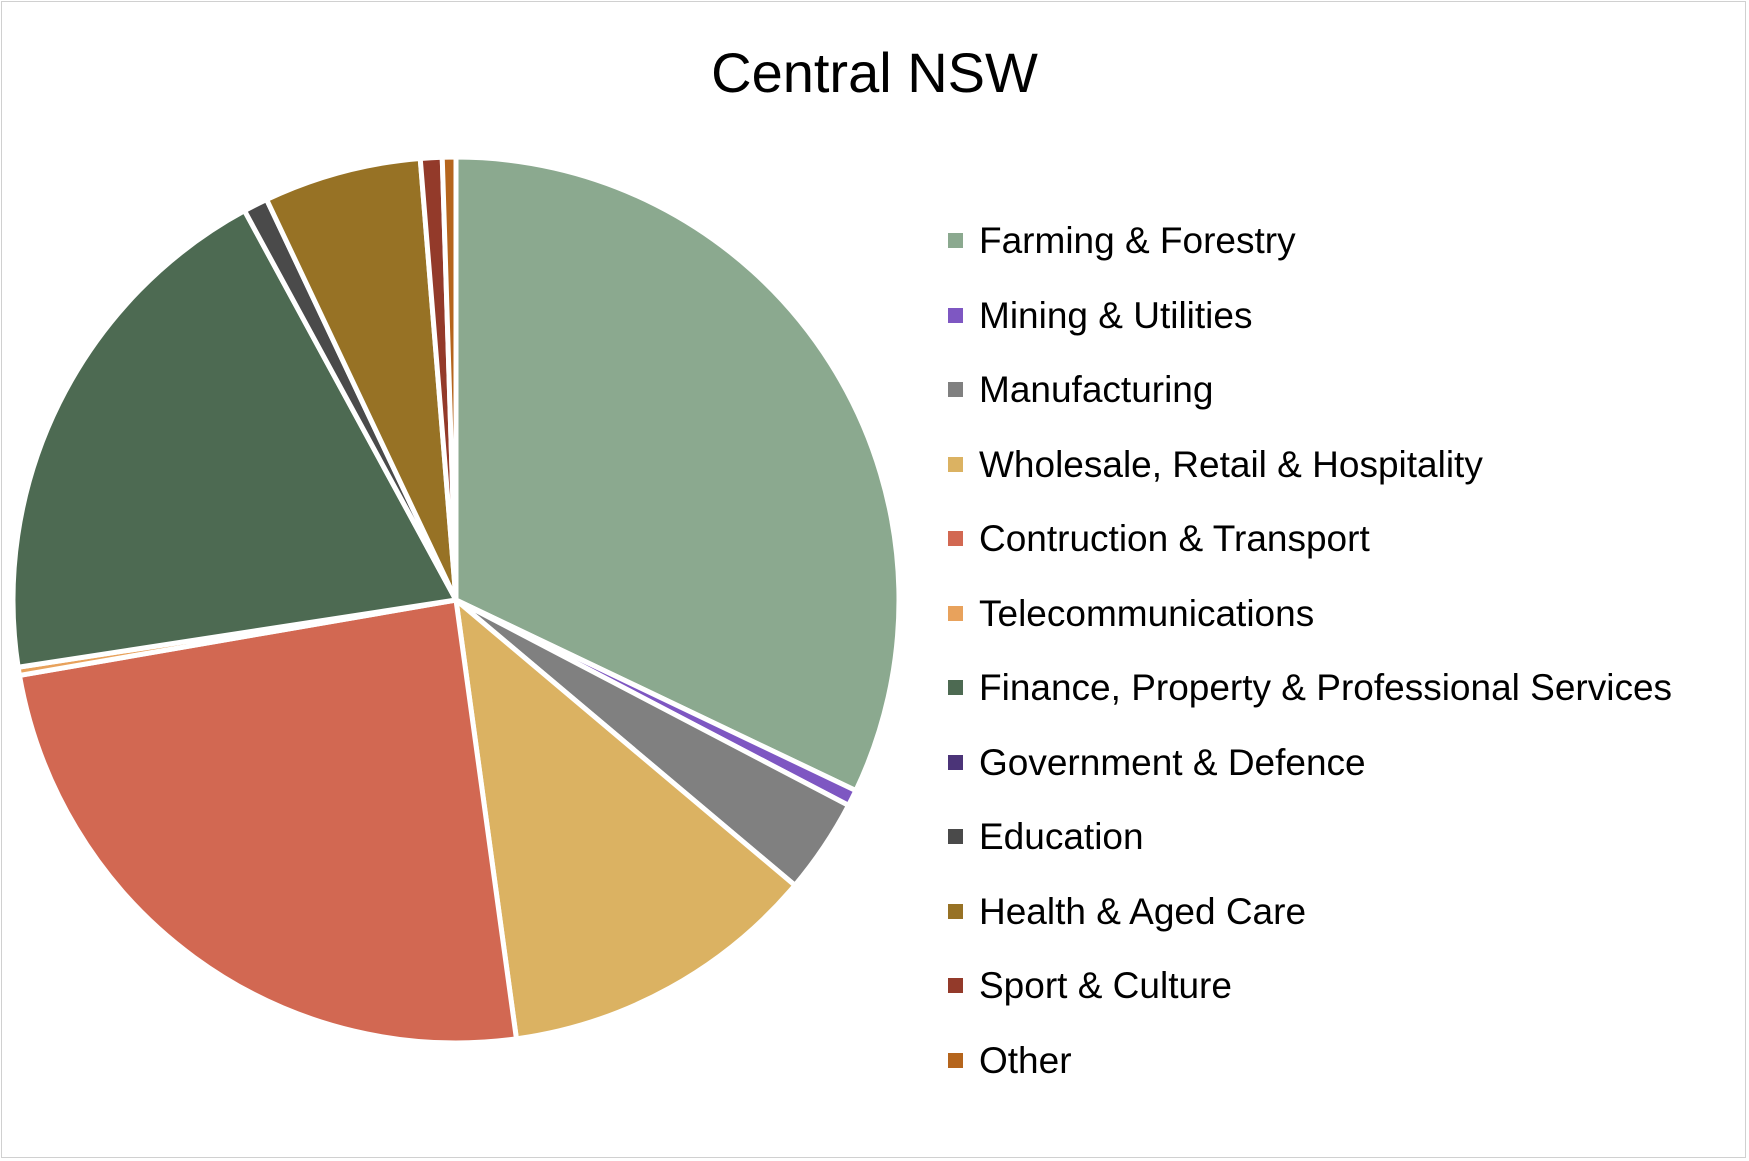 This screenshot has width=1749, height=1161. Describe the element at coordinates (1231, 464) in the screenshot. I see `legend-label: Wholesale, Retail & Hospitality` at that location.